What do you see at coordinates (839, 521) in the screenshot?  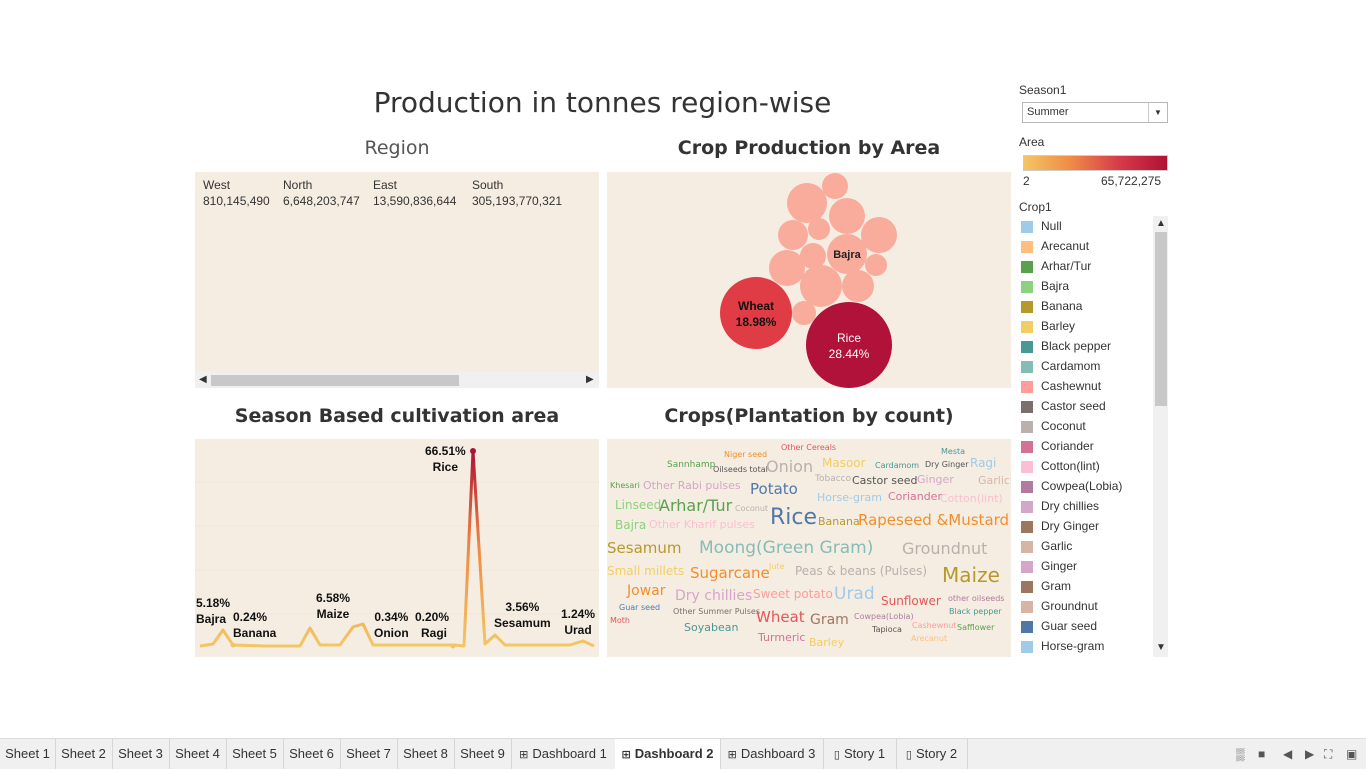 I see `word-item: Banana` at bounding box center [839, 521].